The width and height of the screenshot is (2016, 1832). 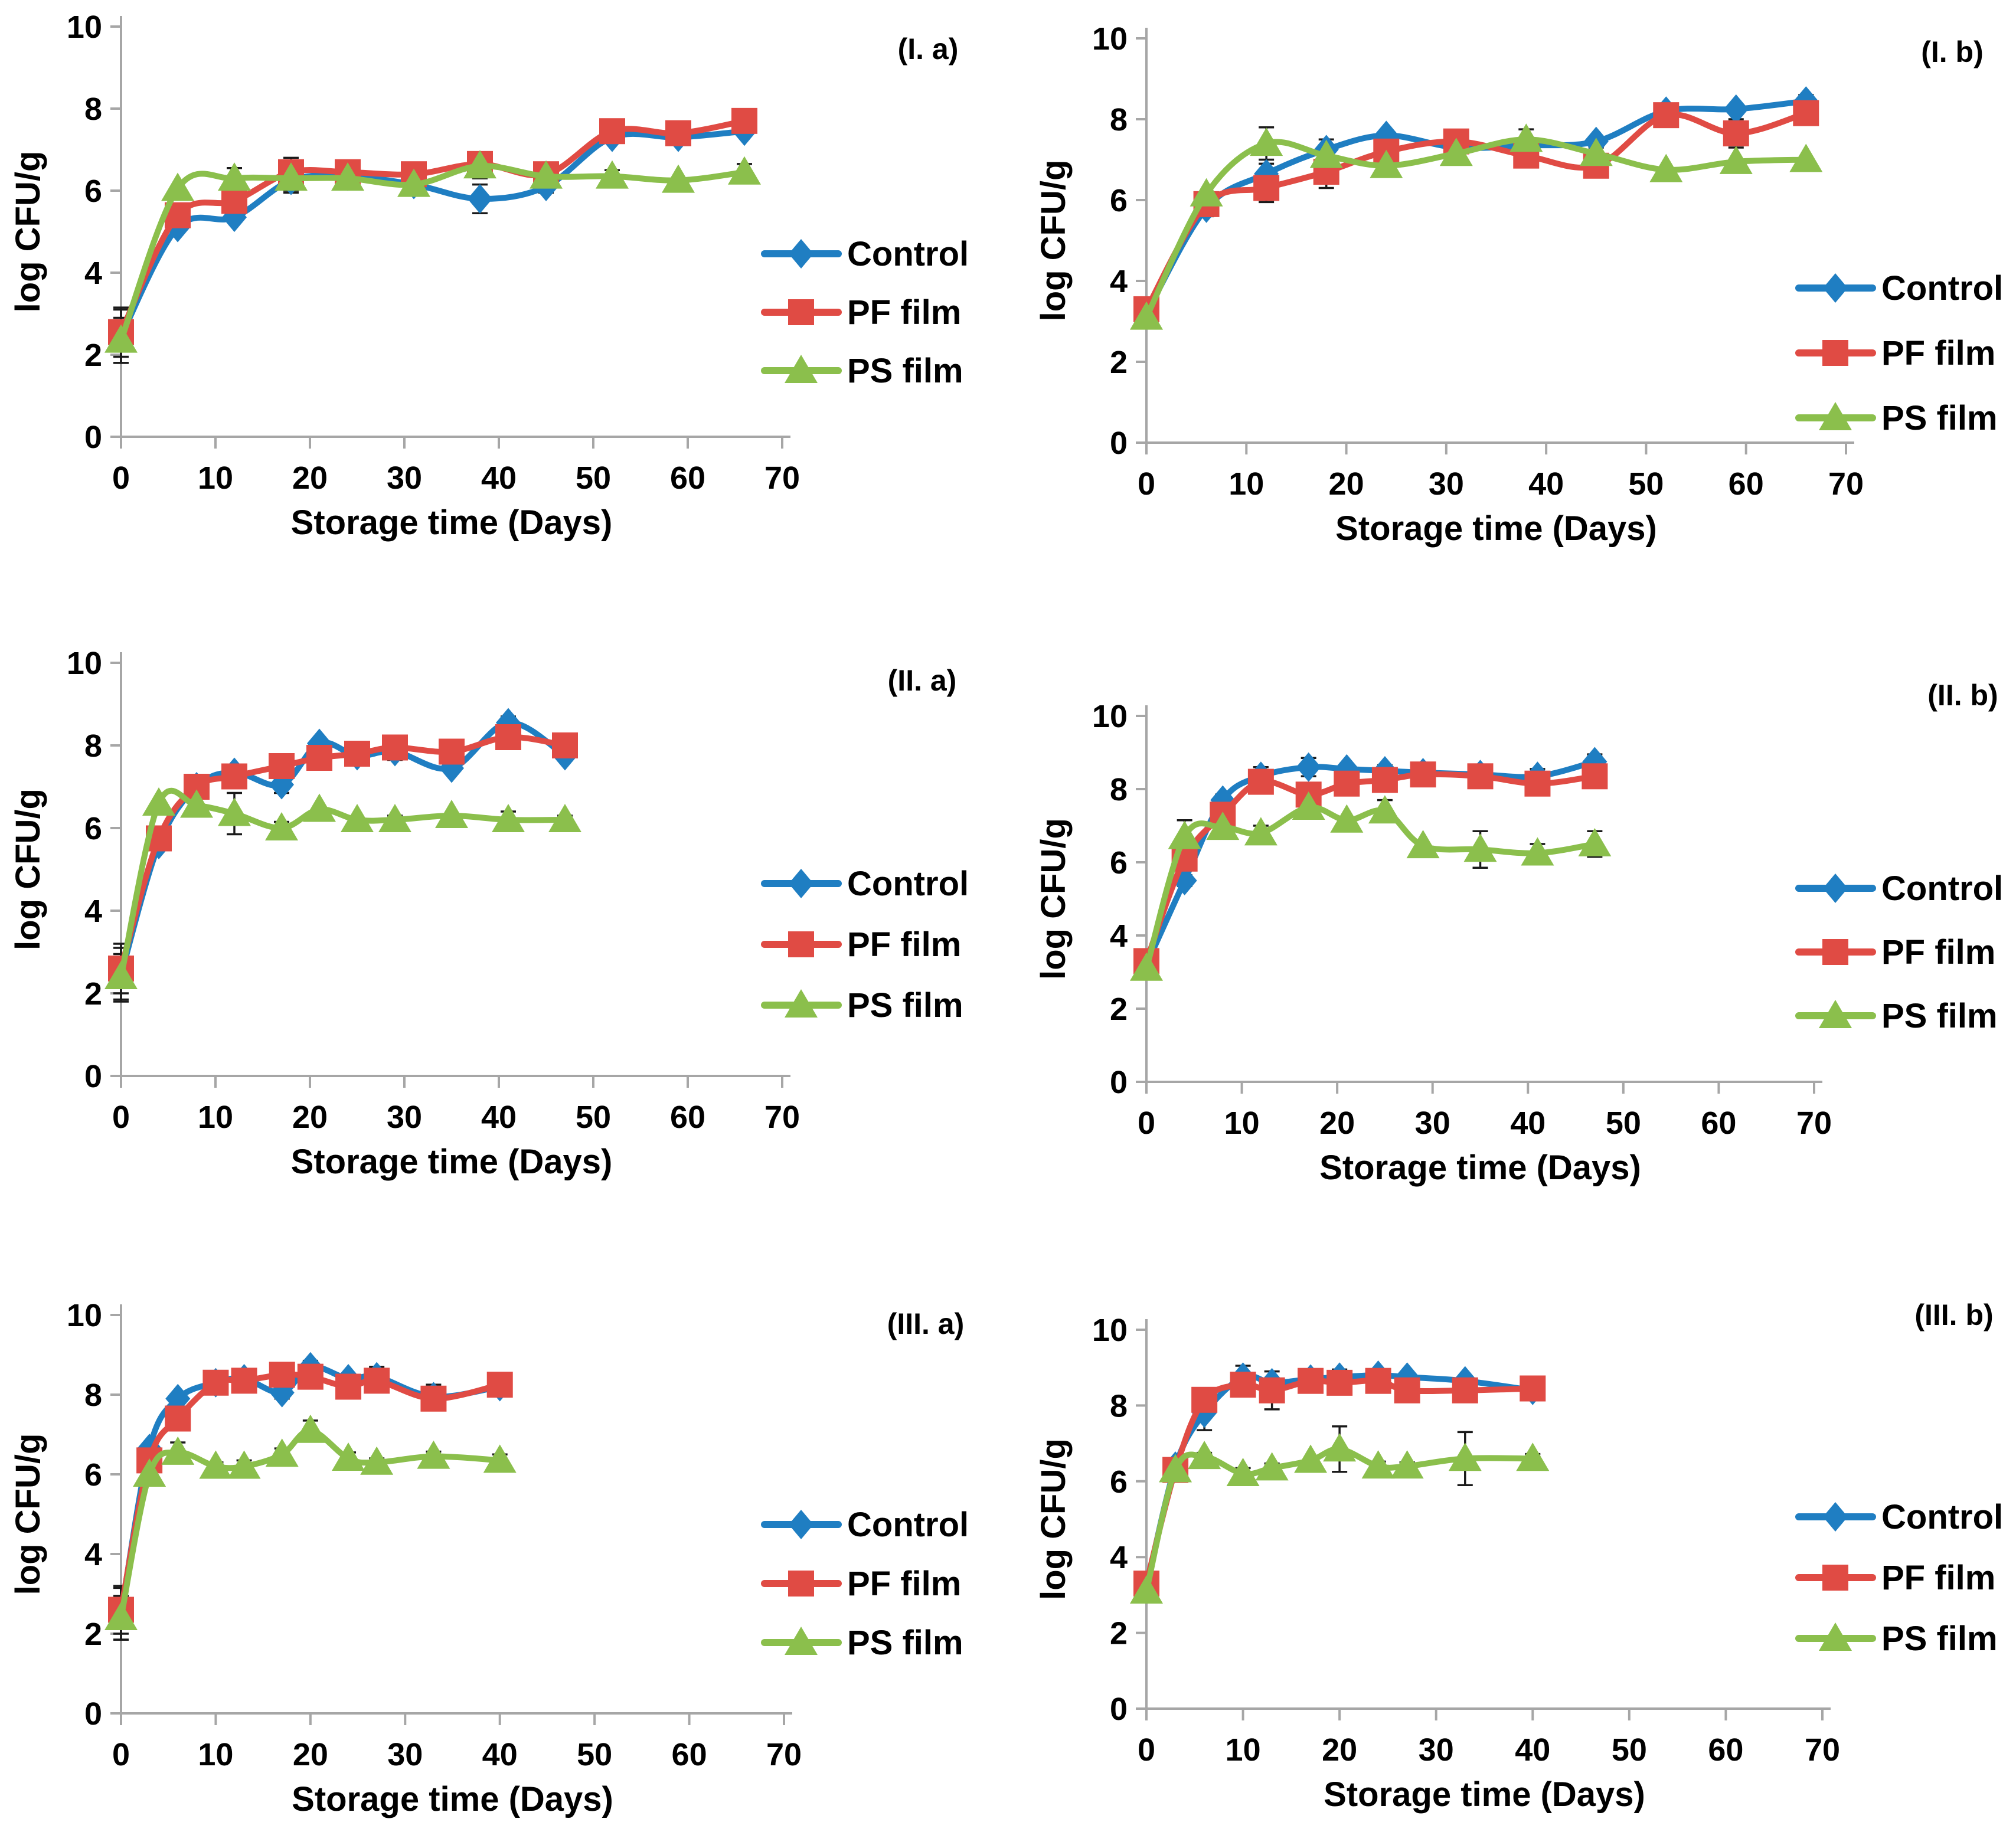 What do you see at coordinates (1736, 109) in the screenshot?
I see `control-marker` at bounding box center [1736, 109].